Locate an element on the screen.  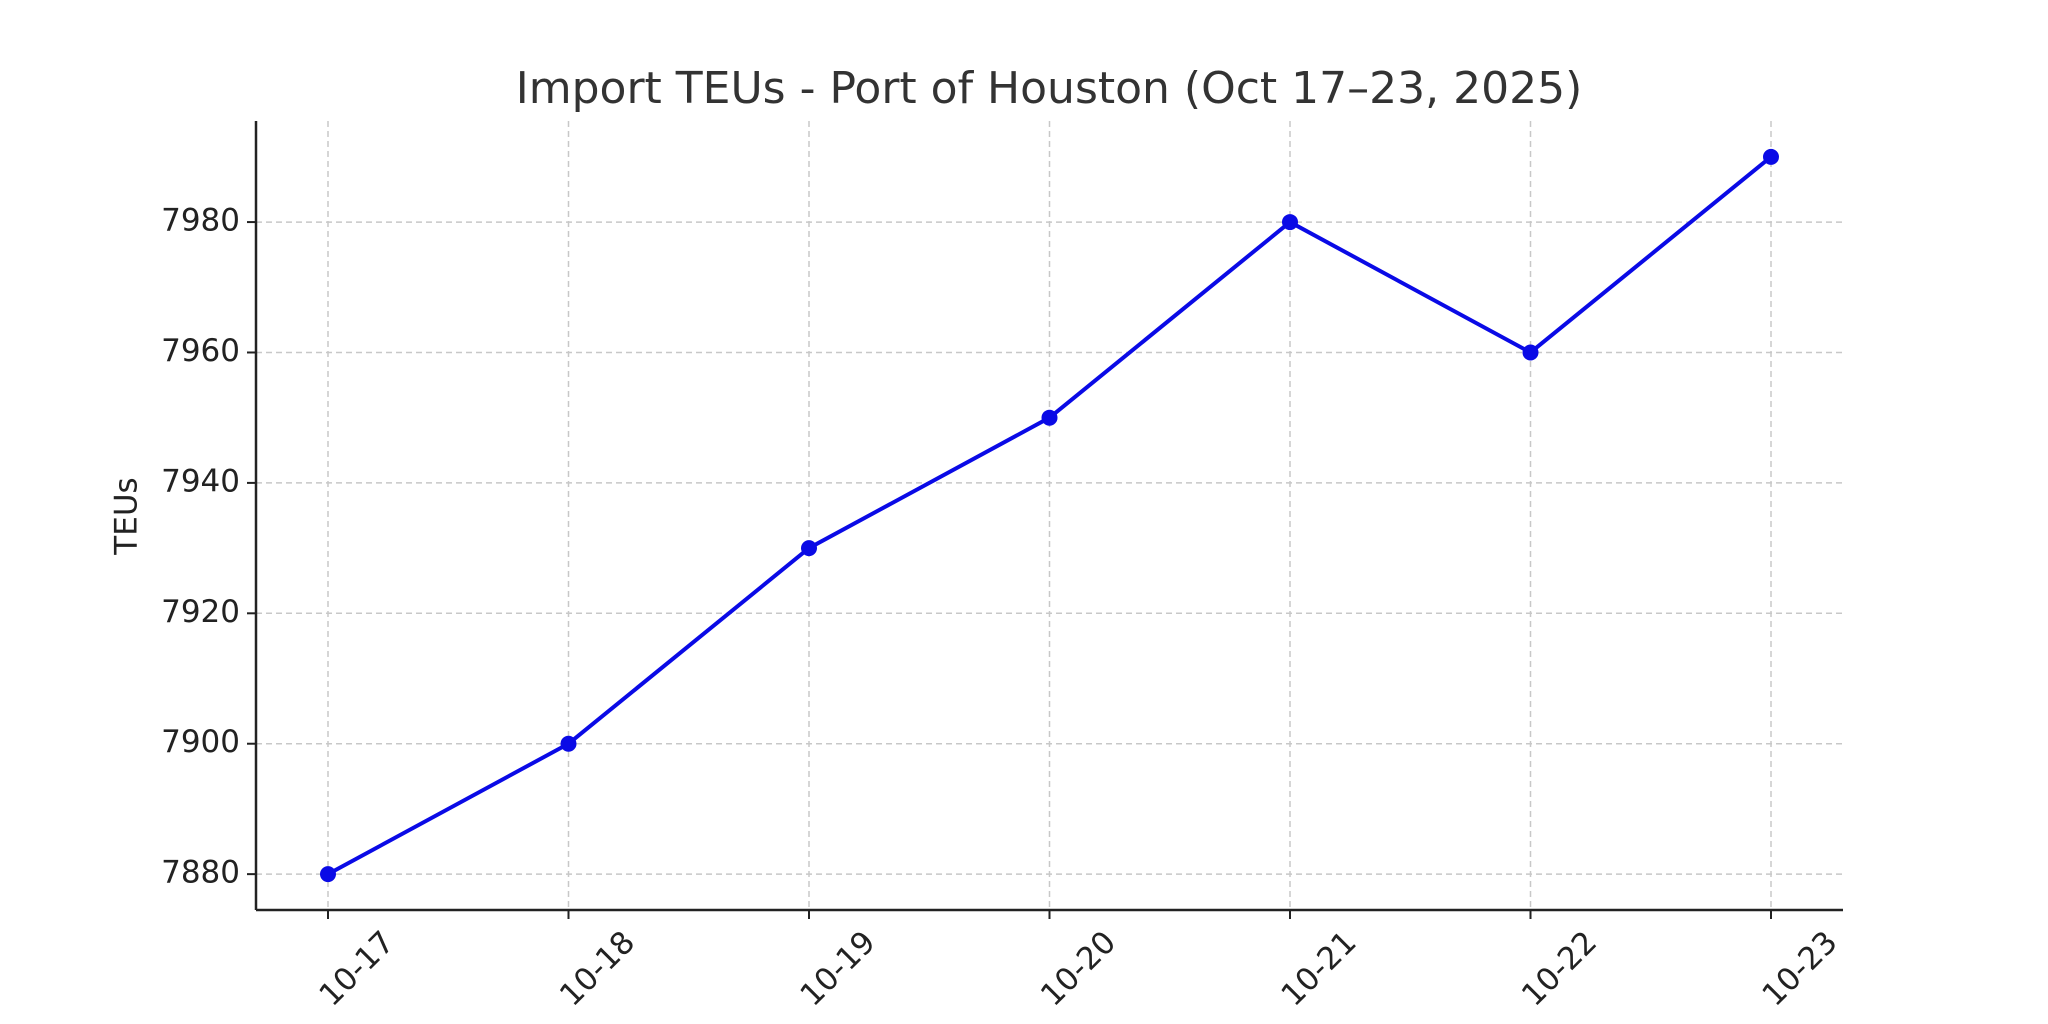
x-tick-label: 10-17 is located at coordinates (357, 968).